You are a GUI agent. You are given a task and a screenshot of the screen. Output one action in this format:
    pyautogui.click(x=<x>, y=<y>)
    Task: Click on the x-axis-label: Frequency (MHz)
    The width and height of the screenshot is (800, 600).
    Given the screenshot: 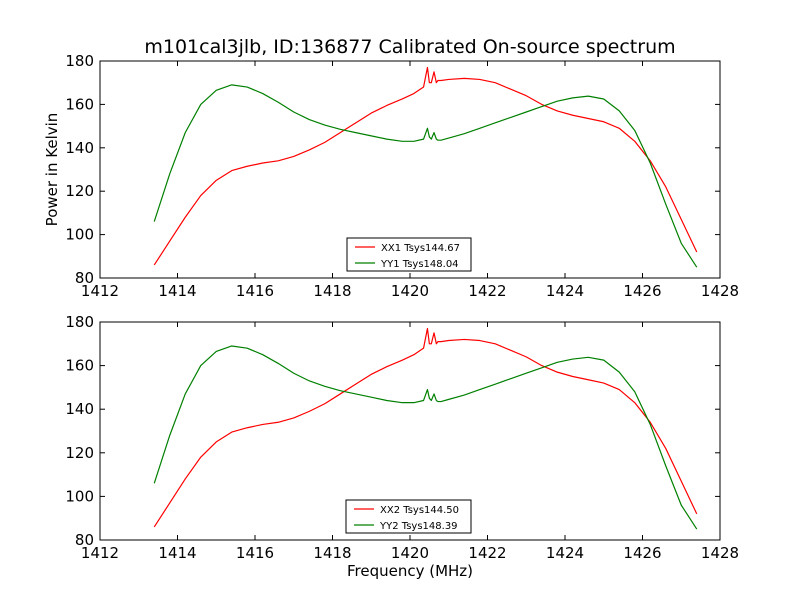 What is the action you would take?
    pyautogui.click(x=410, y=571)
    